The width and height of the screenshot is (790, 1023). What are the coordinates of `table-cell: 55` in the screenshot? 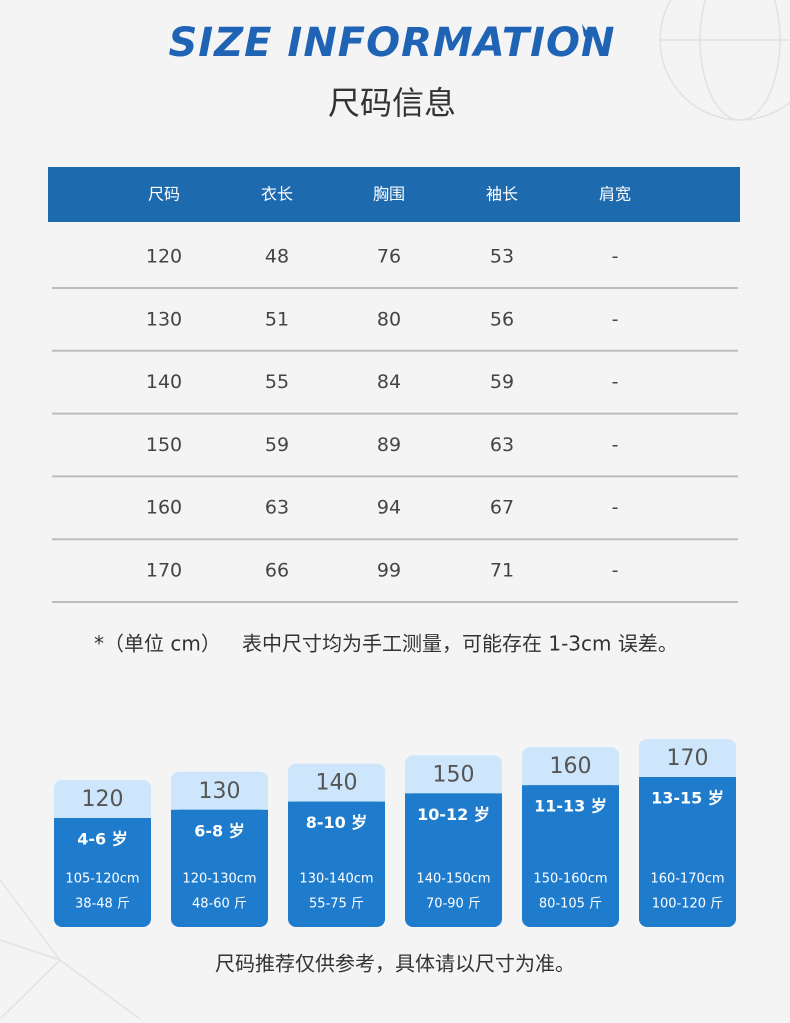 It's located at (277, 382).